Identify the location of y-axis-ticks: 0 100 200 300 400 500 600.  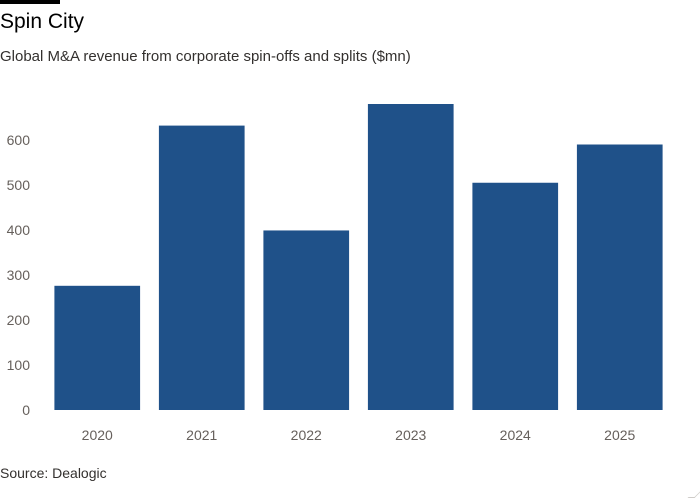
(19, 275).